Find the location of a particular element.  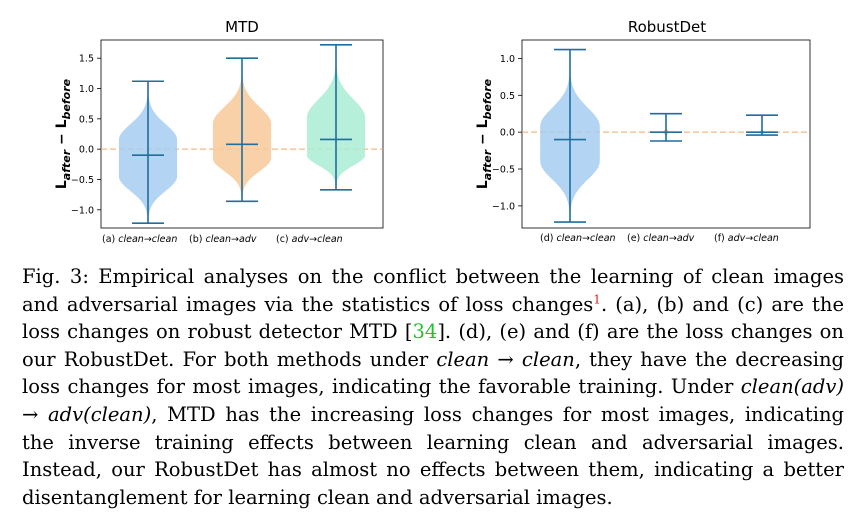

caption-label: Fig. 3: is located at coordinates (55, 276).